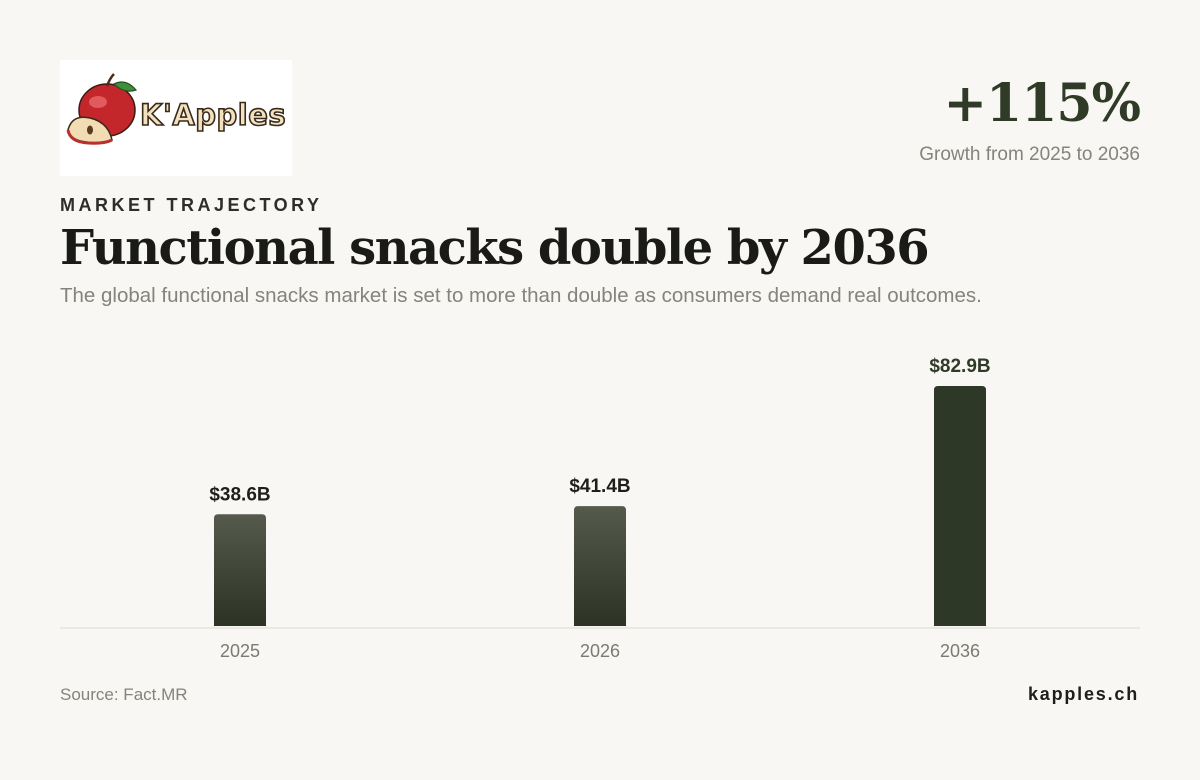 This screenshot has width=1200, height=780. I want to click on tick-label-2026: 2026, so click(600, 651).